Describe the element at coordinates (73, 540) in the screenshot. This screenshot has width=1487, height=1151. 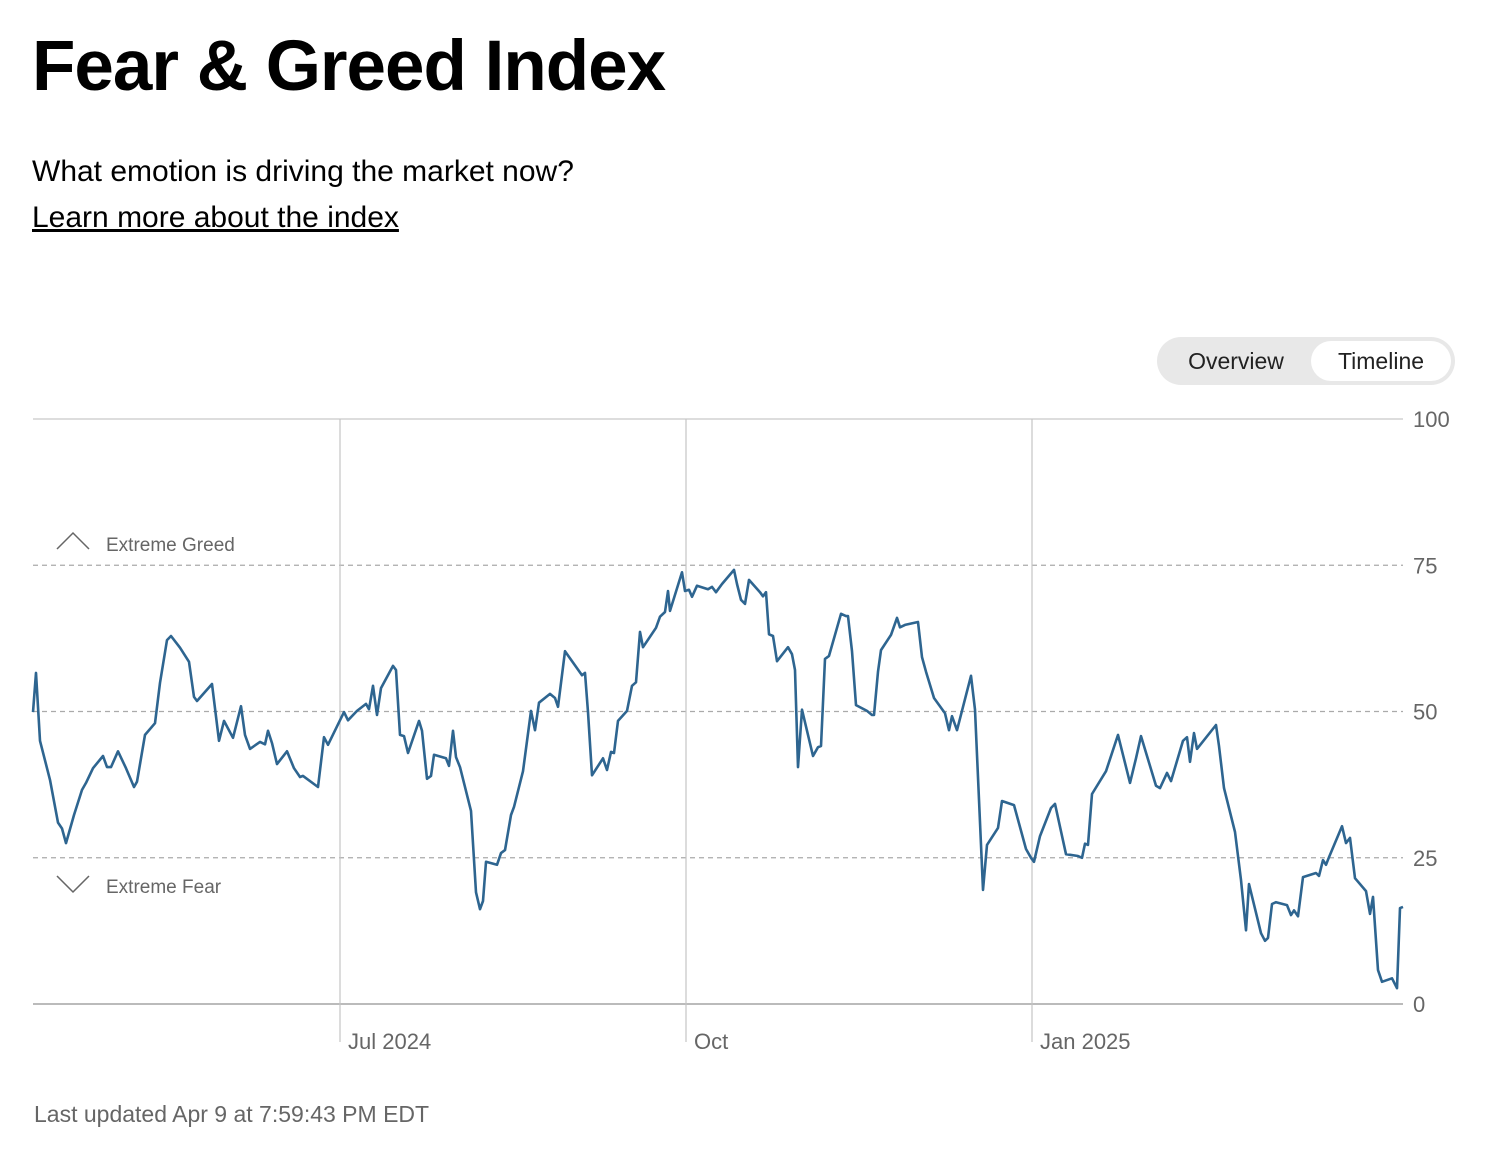
I see `greed-chevron` at that location.